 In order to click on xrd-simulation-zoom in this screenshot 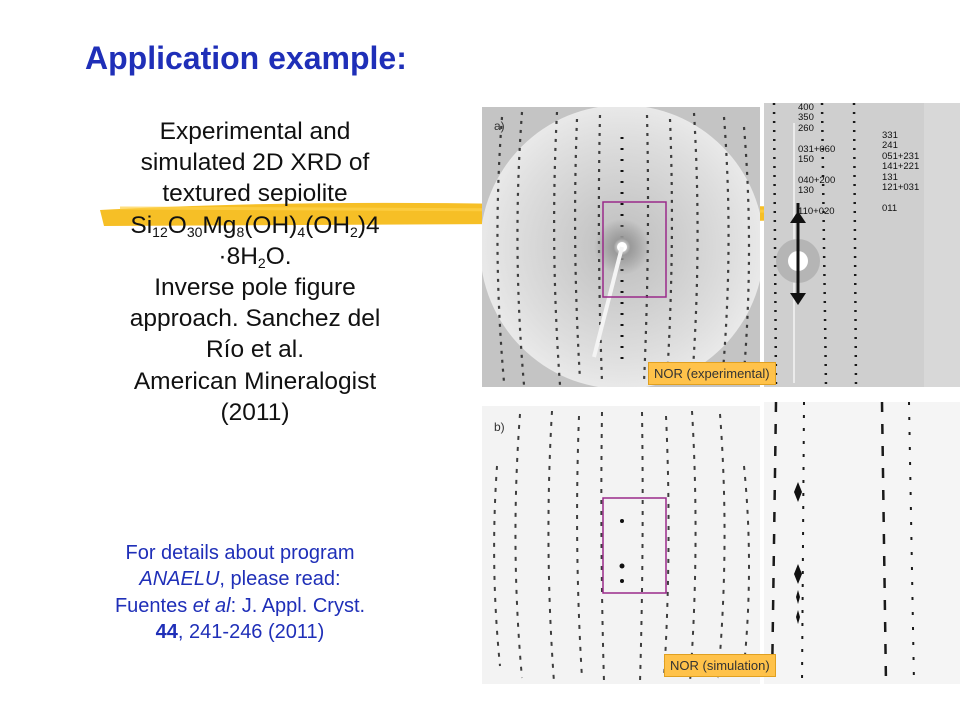, I will do `click(862, 543)`.